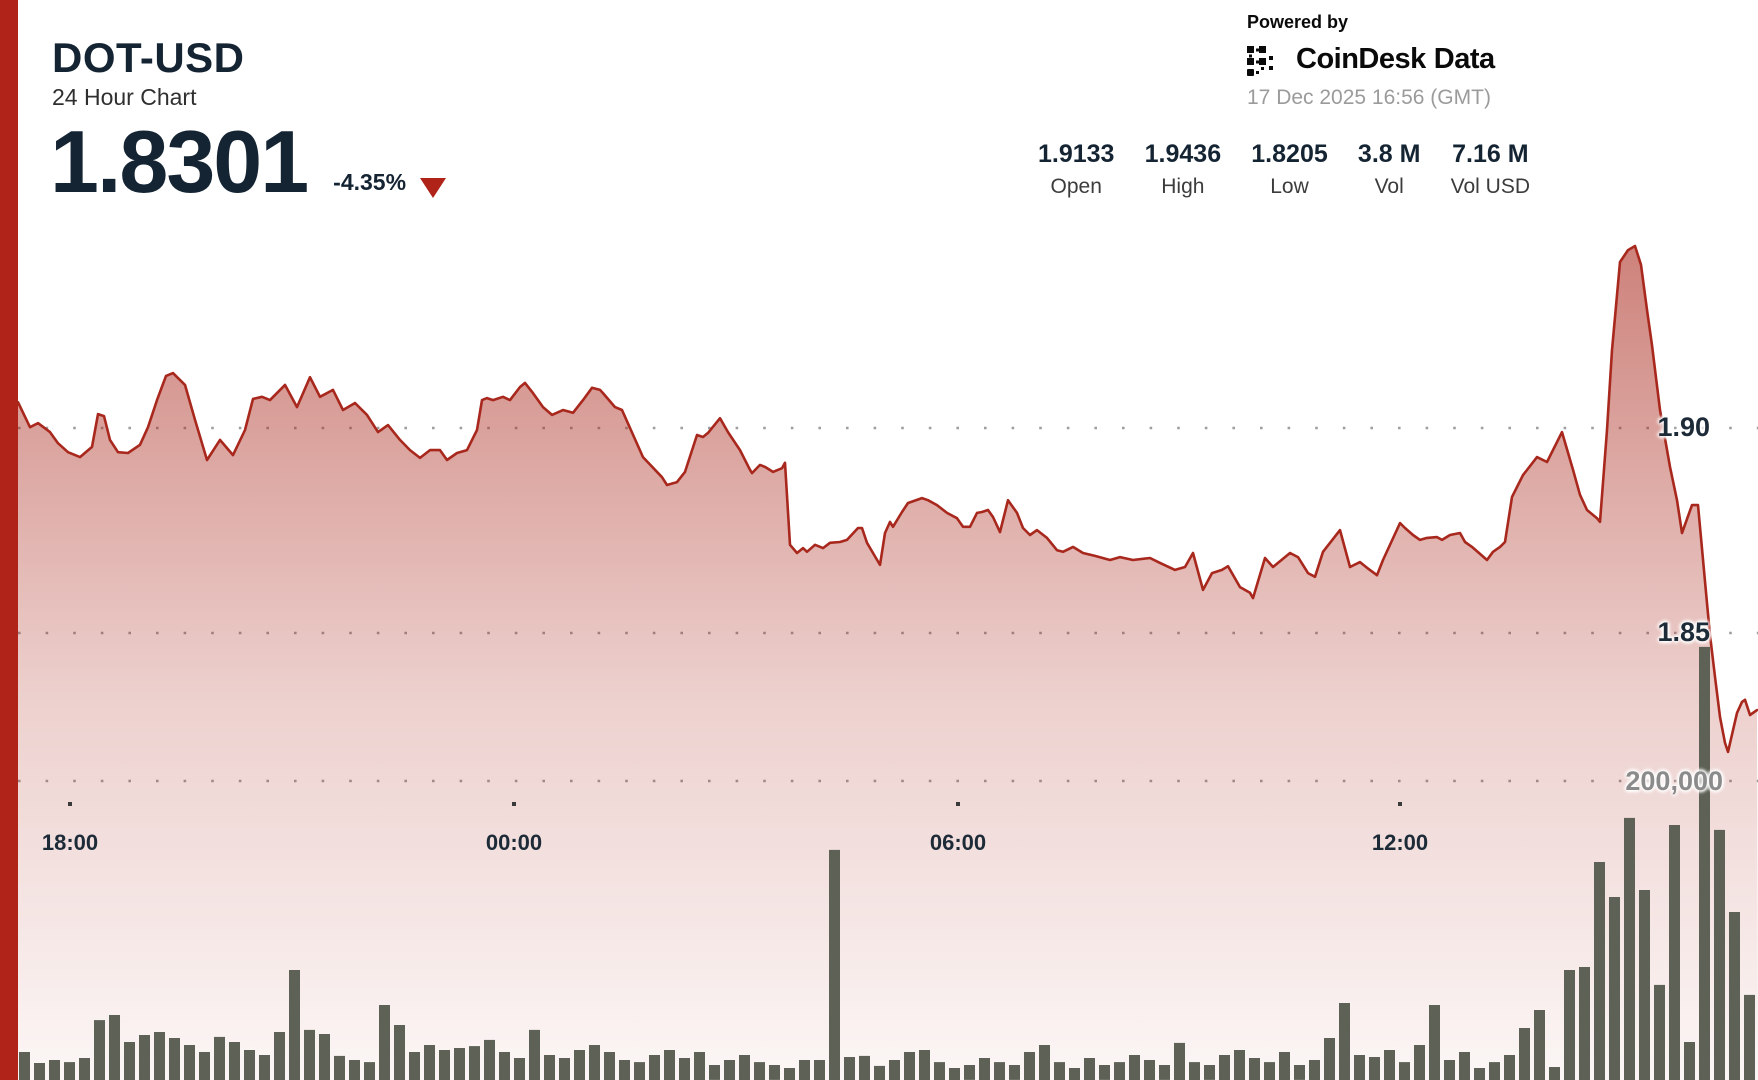 This screenshot has width=1758, height=1080. I want to click on stat-low: 1.8205 Low, so click(1289, 169).